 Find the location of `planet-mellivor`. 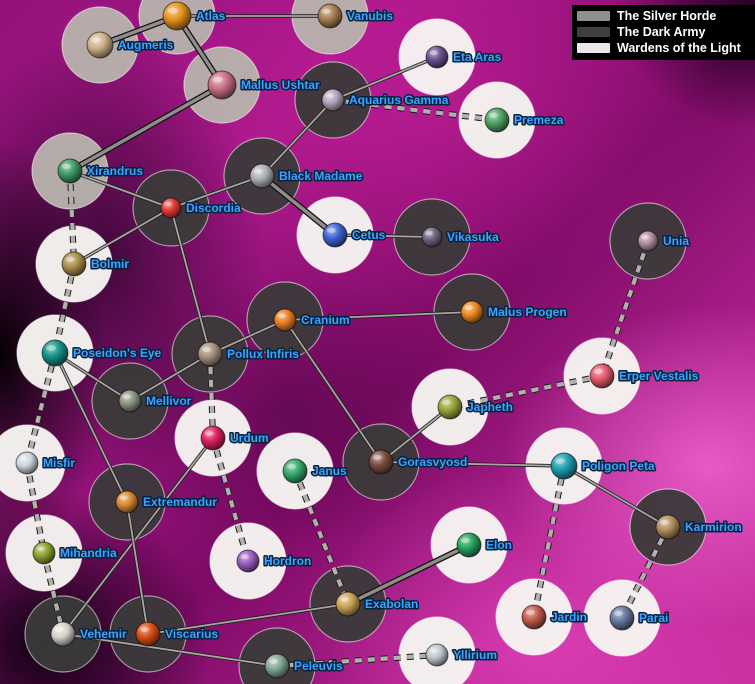

planet-mellivor is located at coordinates (130, 401).